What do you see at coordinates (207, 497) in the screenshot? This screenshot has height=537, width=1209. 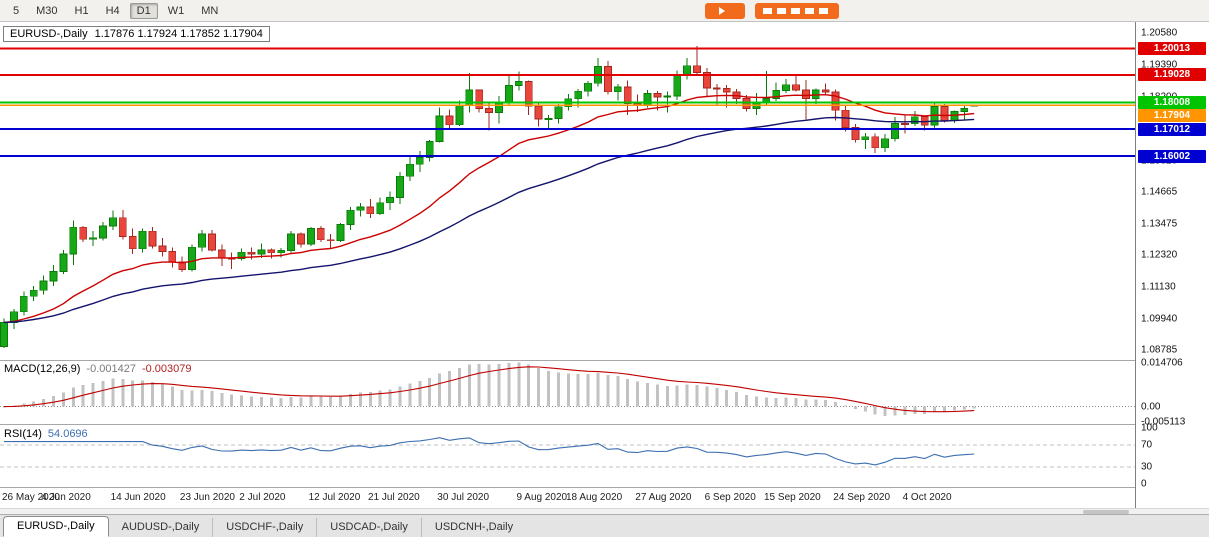 I see `date-axis-label: 23 Jun 2020` at bounding box center [207, 497].